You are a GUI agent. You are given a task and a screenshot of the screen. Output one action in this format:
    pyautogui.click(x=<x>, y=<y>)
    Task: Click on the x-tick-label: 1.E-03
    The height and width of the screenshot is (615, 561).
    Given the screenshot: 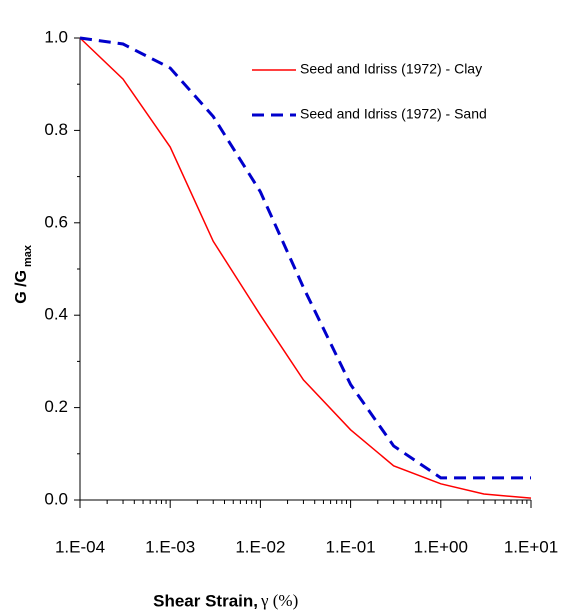 What is the action you would take?
    pyautogui.click(x=170, y=546)
    